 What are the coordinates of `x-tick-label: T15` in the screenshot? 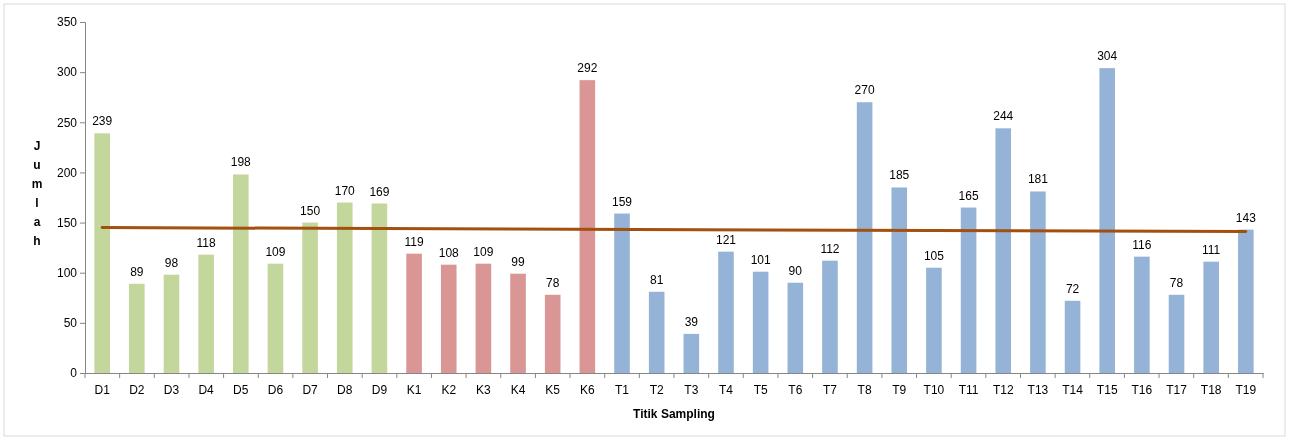 It's located at (1107, 389).